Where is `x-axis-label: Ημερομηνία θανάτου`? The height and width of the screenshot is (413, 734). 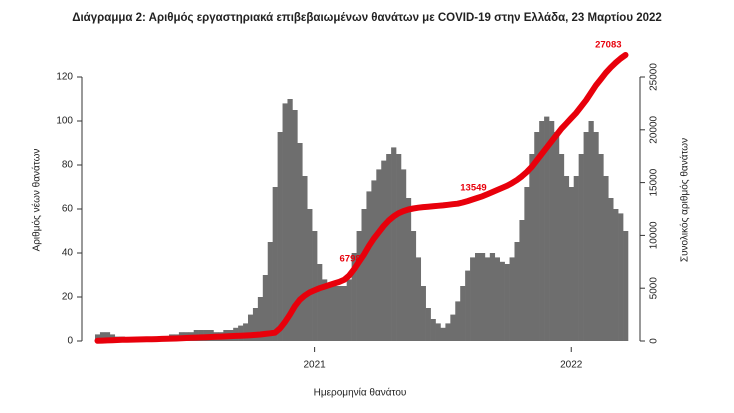 x-axis-label: Ημερομηνία θανάτου is located at coordinates (360, 393).